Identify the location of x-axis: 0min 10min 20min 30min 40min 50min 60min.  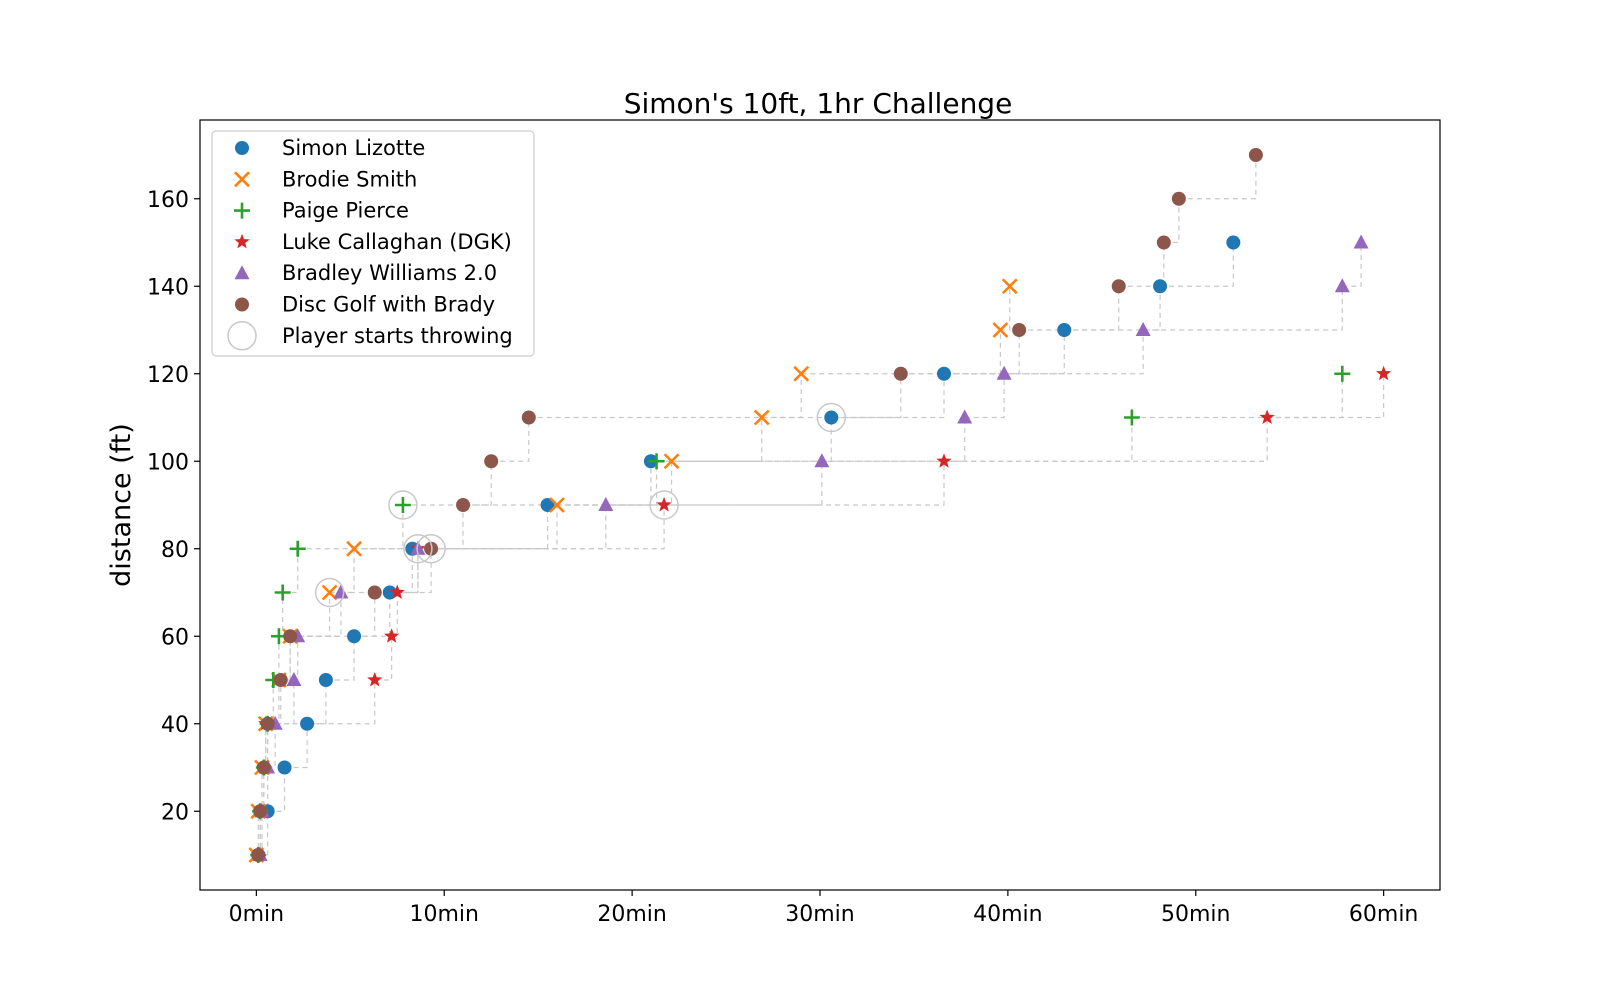
(823, 908).